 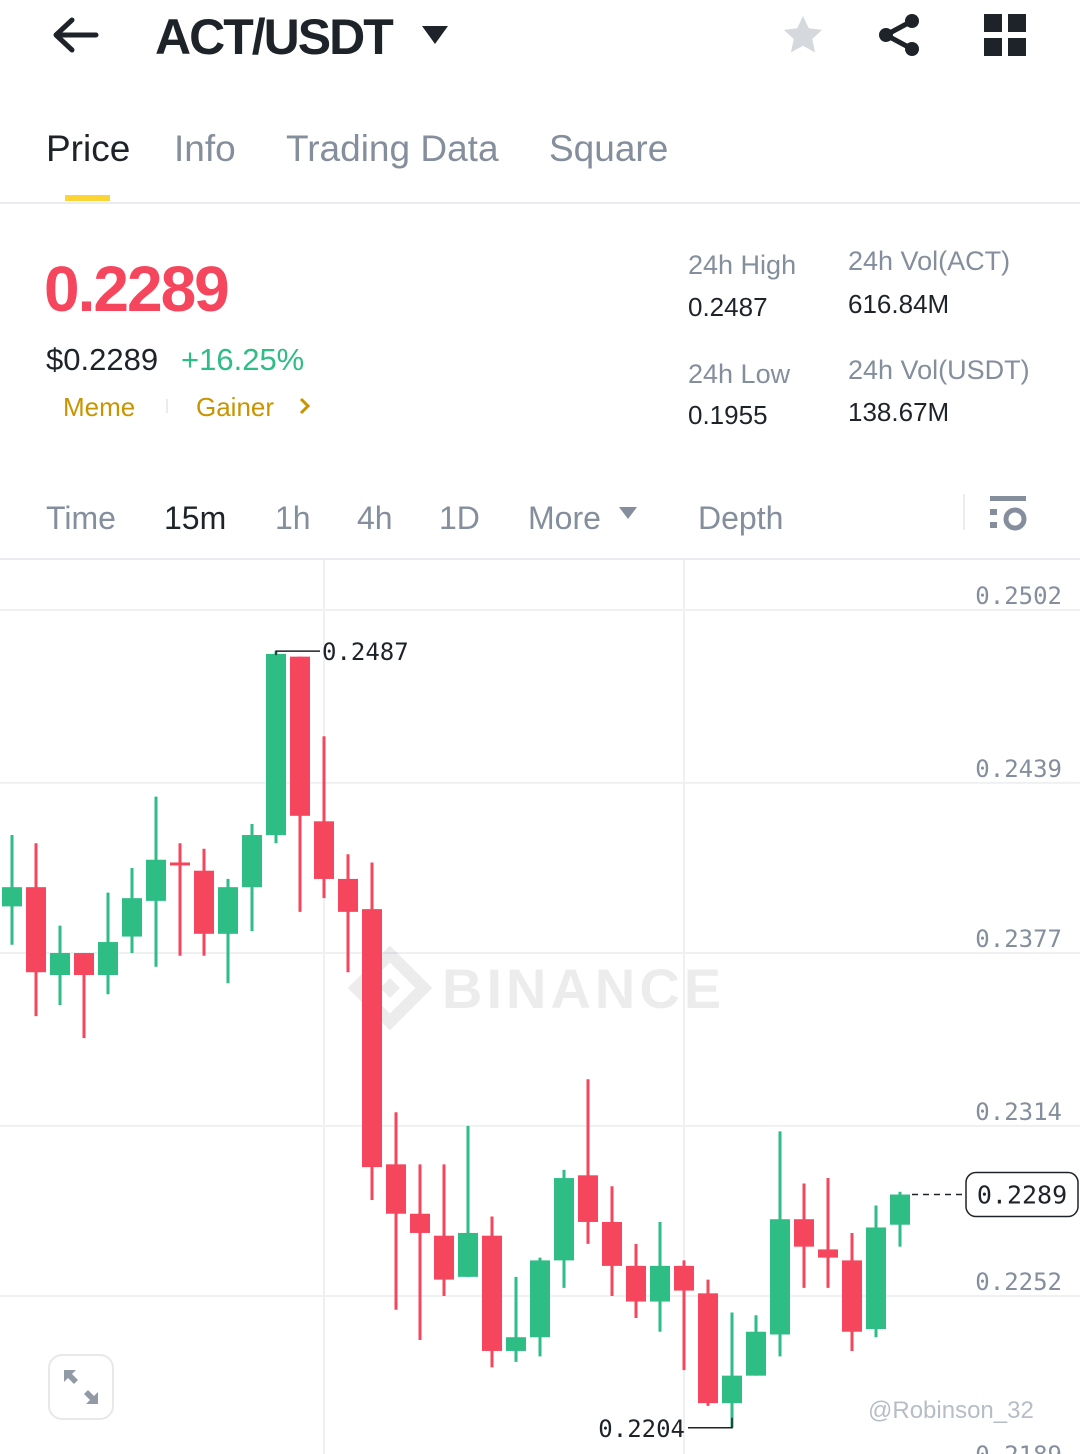 I want to click on timeframe-15m: 15m, so click(x=195, y=518).